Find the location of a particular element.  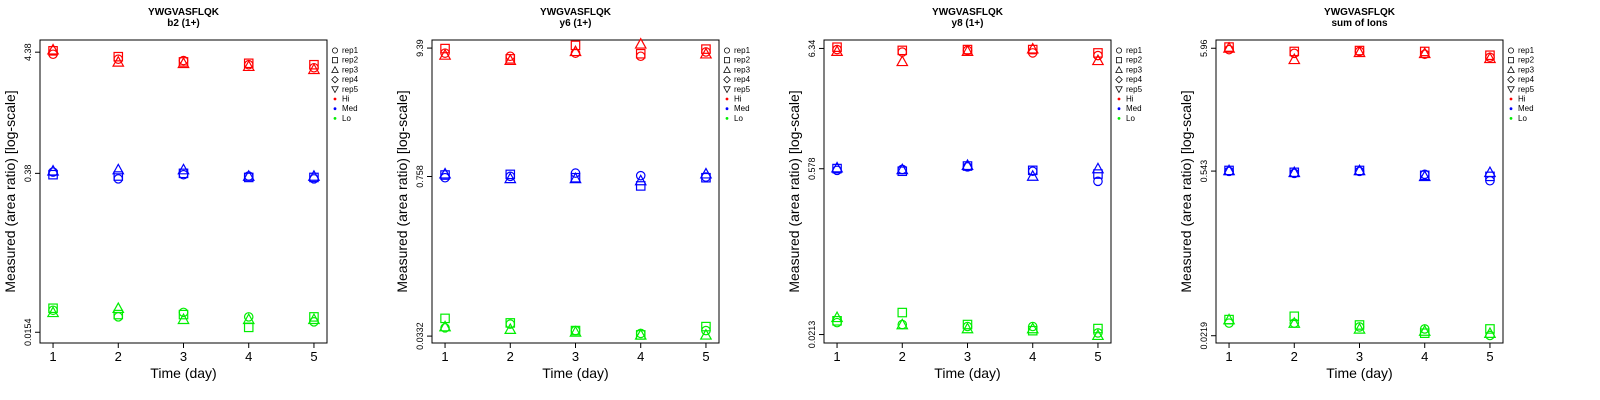

data-point-med-day3-rep2 is located at coordinates (967, 166).